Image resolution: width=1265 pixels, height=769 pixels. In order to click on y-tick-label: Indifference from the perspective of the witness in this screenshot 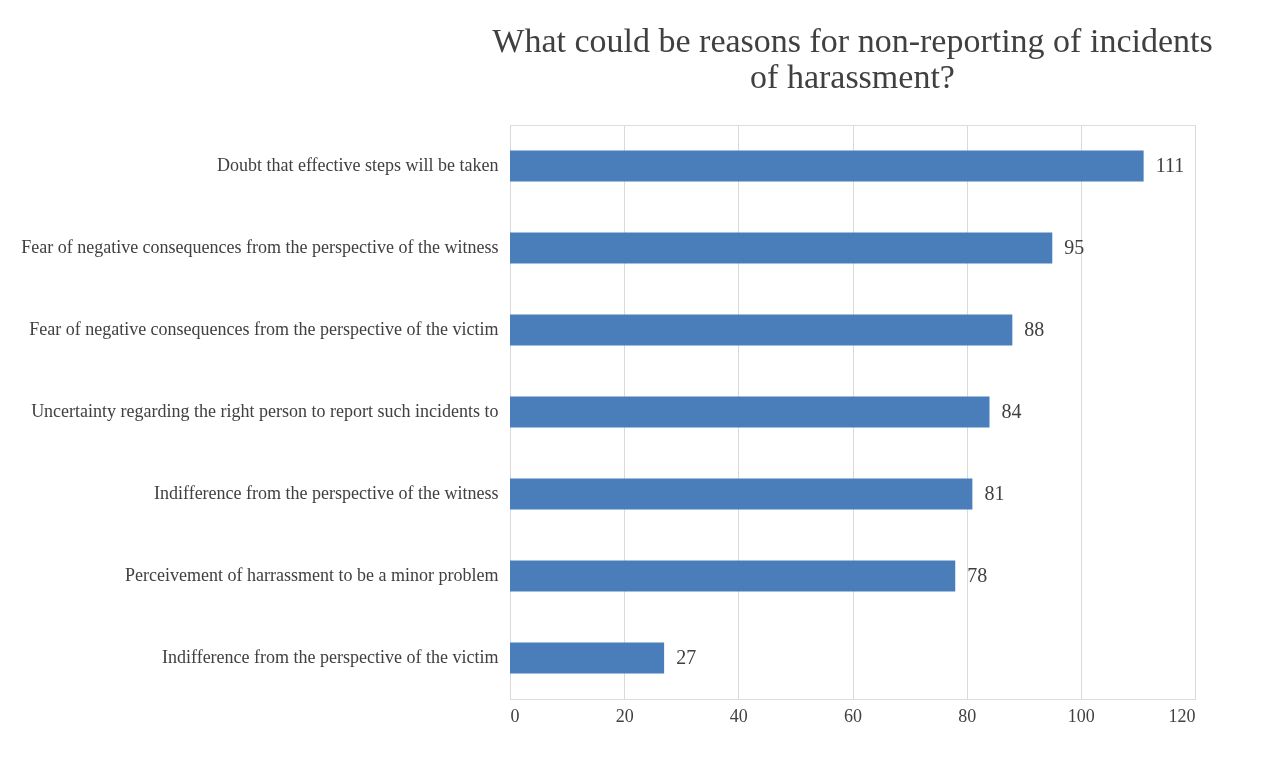, I will do `click(326, 493)`.